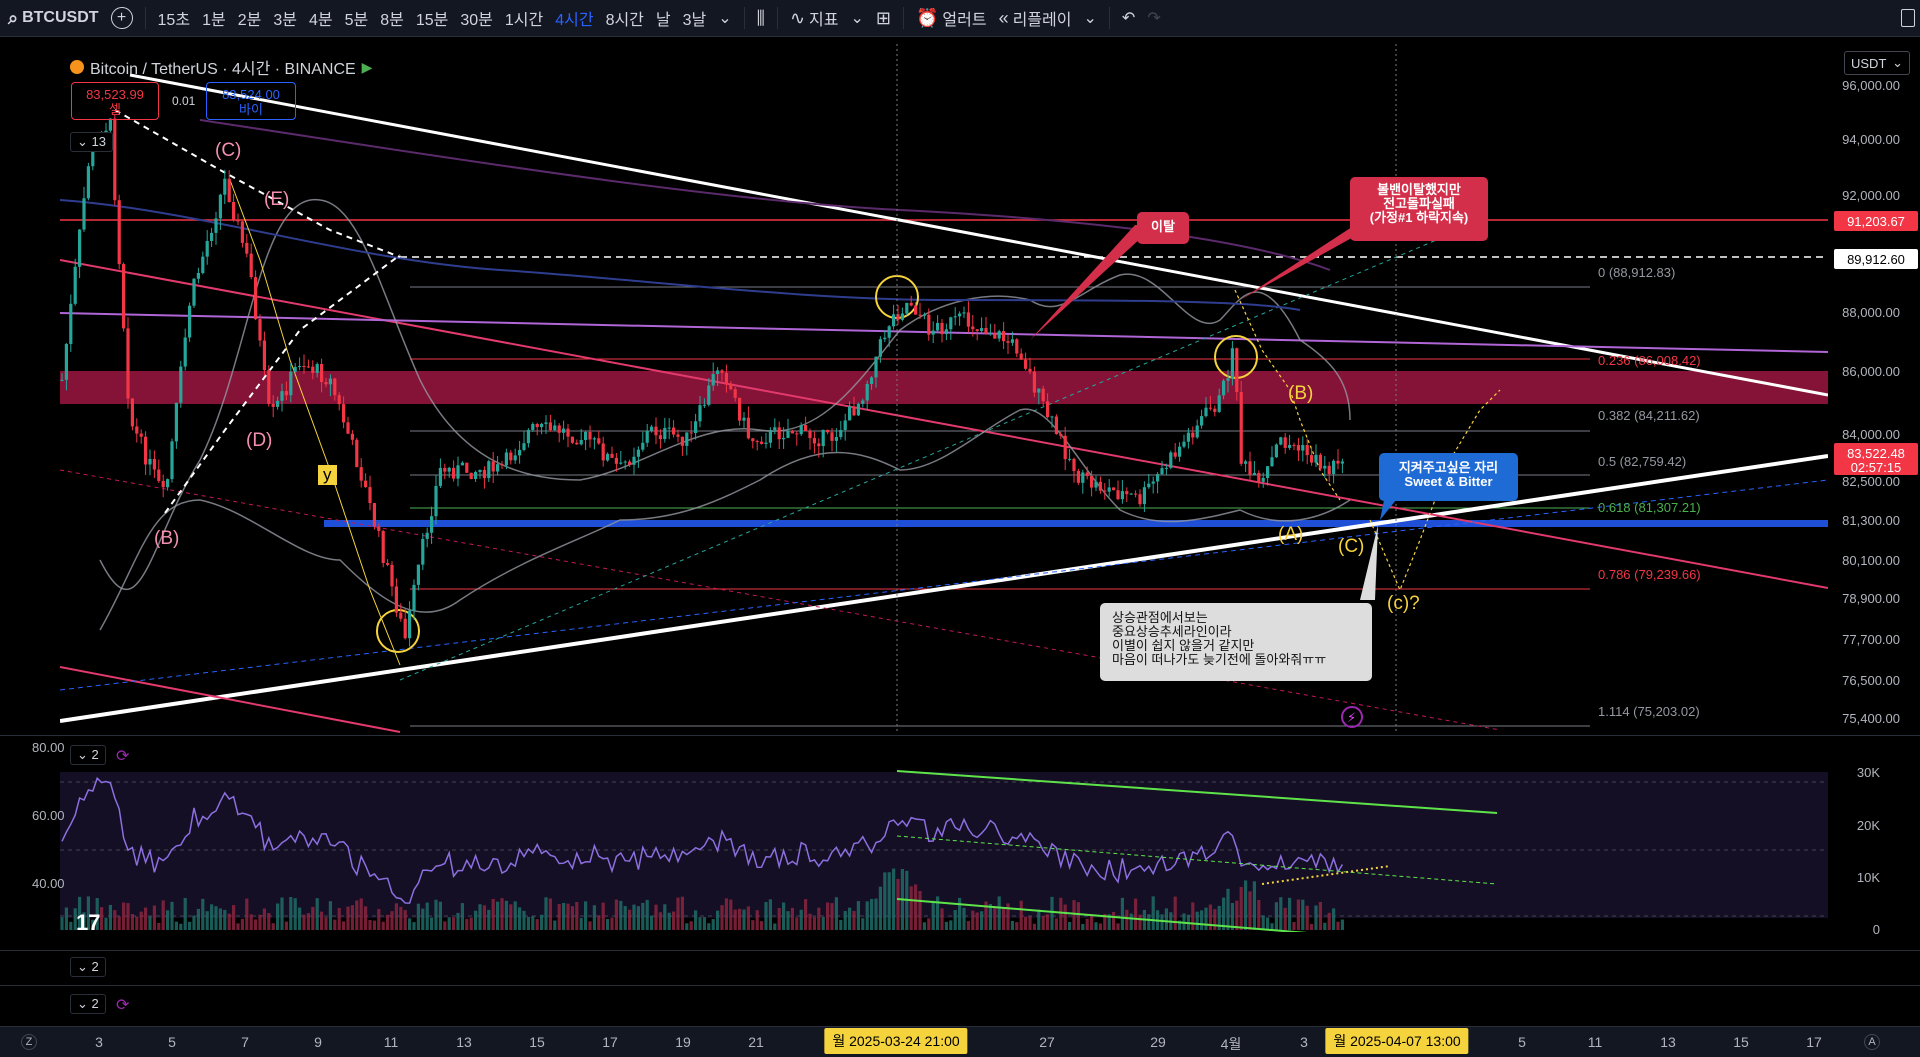 The image size is (1920, 1057). What do you see at coordinates (694, 20) in the screenshot?
I see `interval-3d: 3날` at bounding box center [694, 20].